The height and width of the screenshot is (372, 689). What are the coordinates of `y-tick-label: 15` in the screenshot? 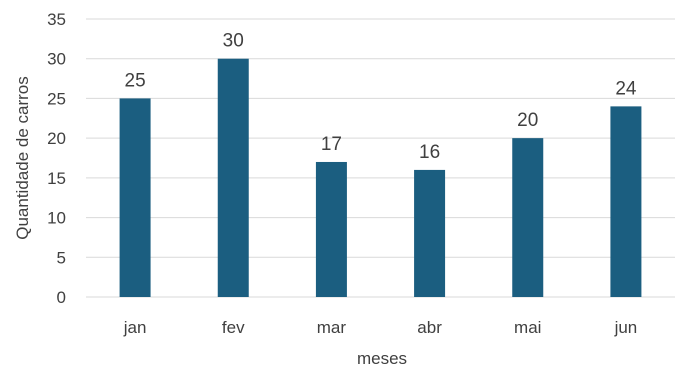 It's located at (56, 178).